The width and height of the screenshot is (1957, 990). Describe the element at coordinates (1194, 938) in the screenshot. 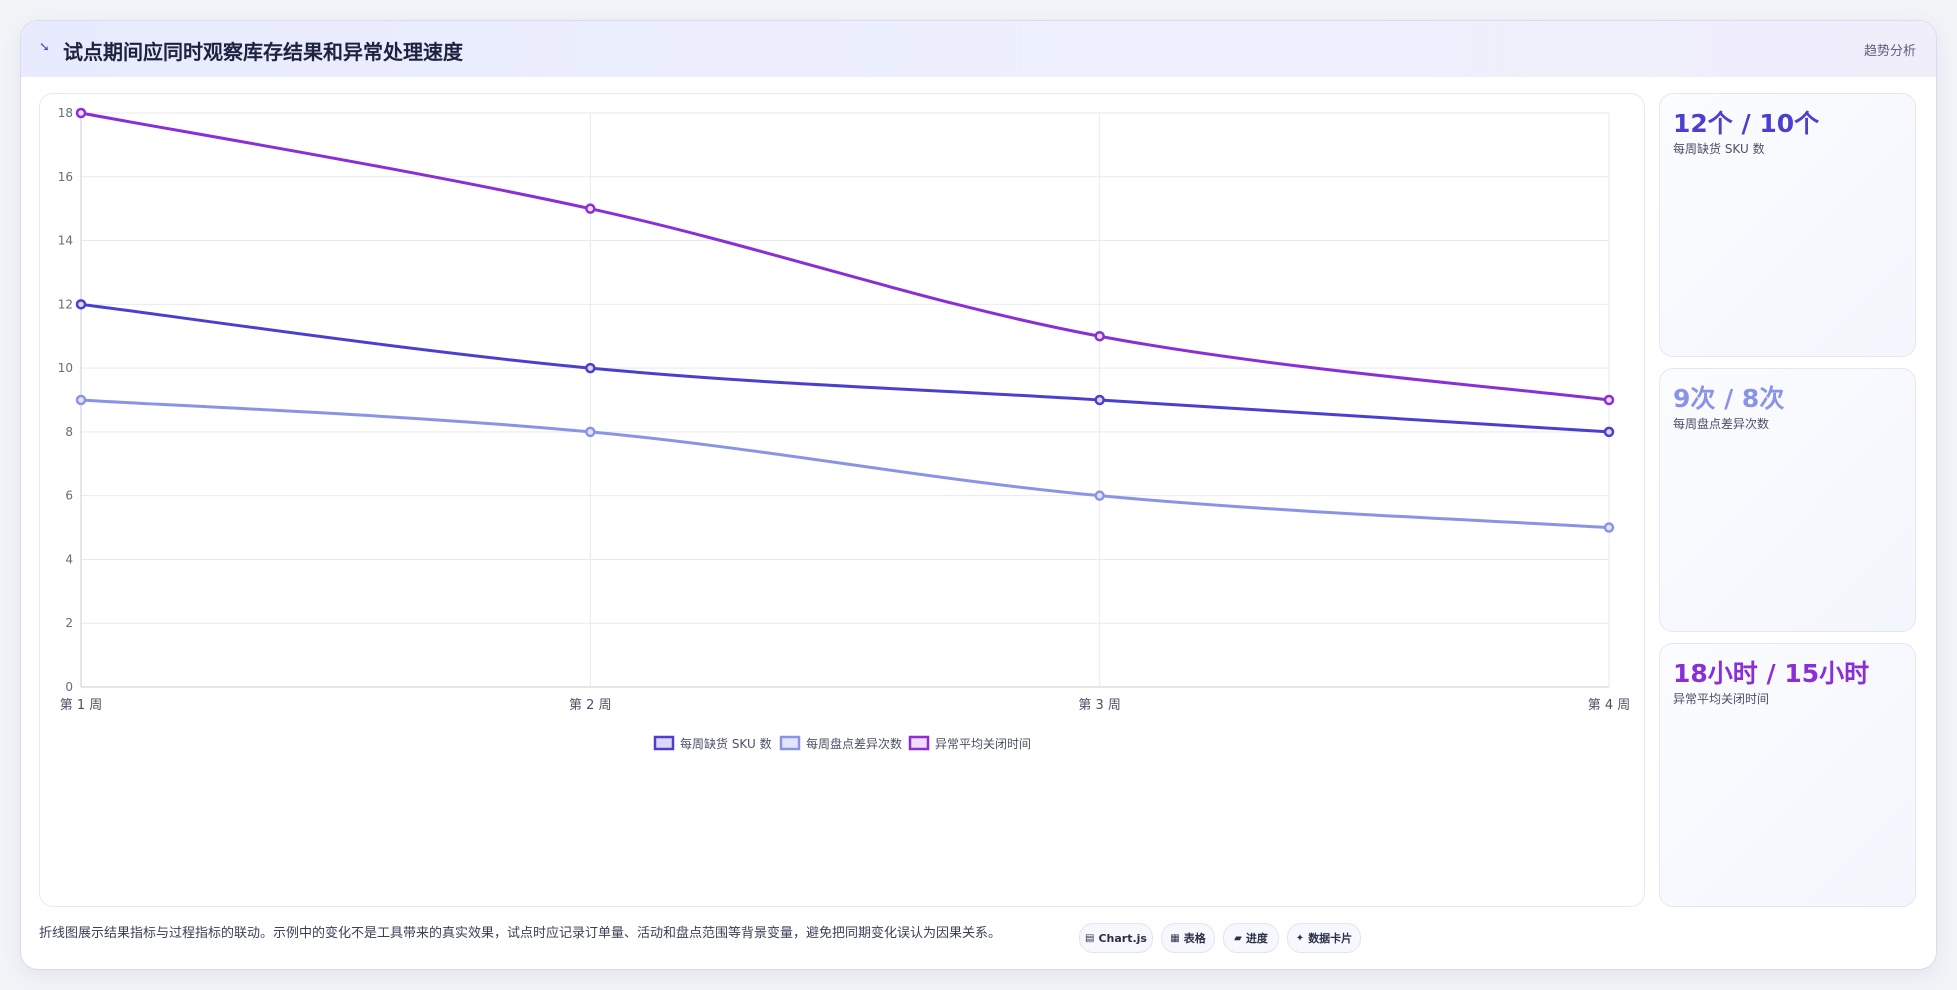

I see `chip-label: 表格` at that location.